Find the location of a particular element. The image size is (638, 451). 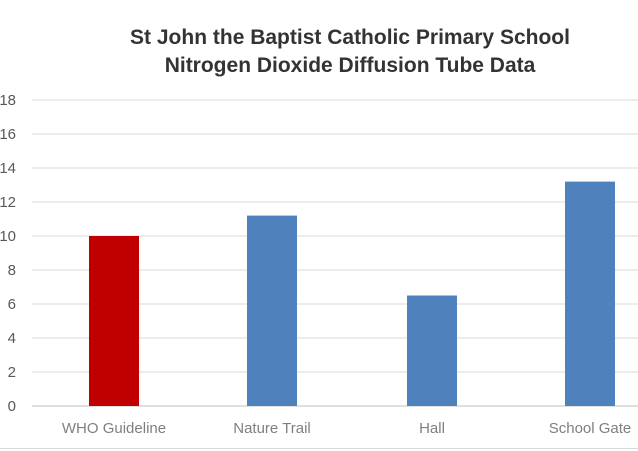

bar-school-gate is located at coordinates (590, 293).